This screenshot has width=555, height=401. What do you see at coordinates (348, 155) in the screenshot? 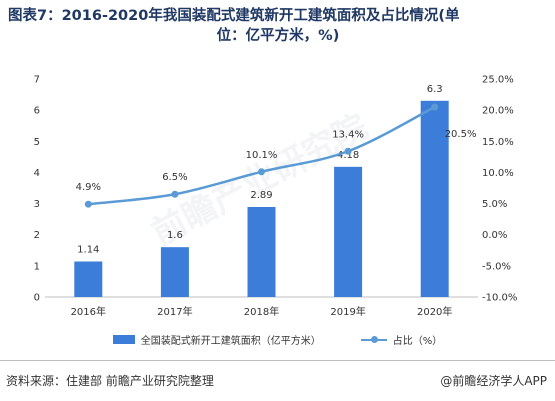
I see `bar-value-label: 4.18` at bounding box center [348, 155].